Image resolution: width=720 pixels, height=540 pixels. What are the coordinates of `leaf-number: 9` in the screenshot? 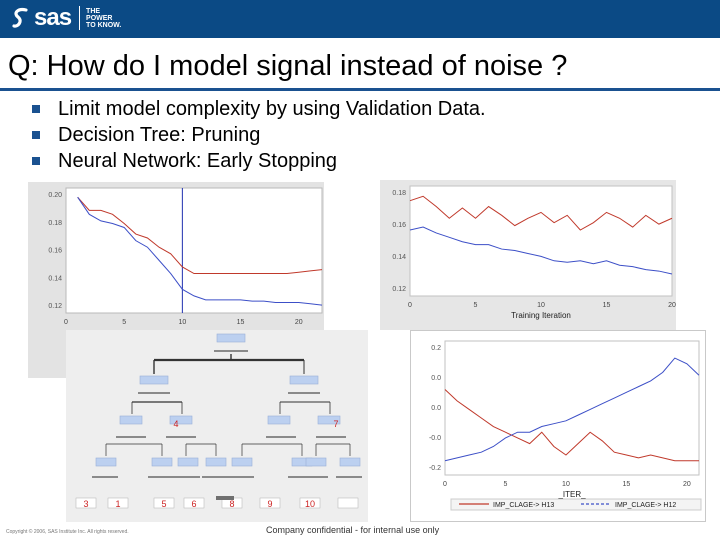 It's located at (269, 504).